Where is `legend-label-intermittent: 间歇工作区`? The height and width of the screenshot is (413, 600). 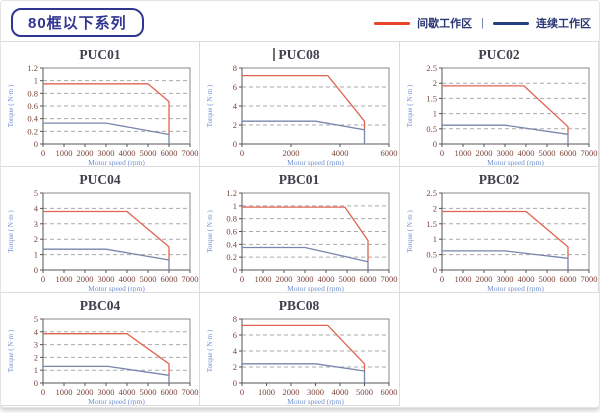
legend-label-intermittent: 间歇工作区 is located at coordinates (445, 24).